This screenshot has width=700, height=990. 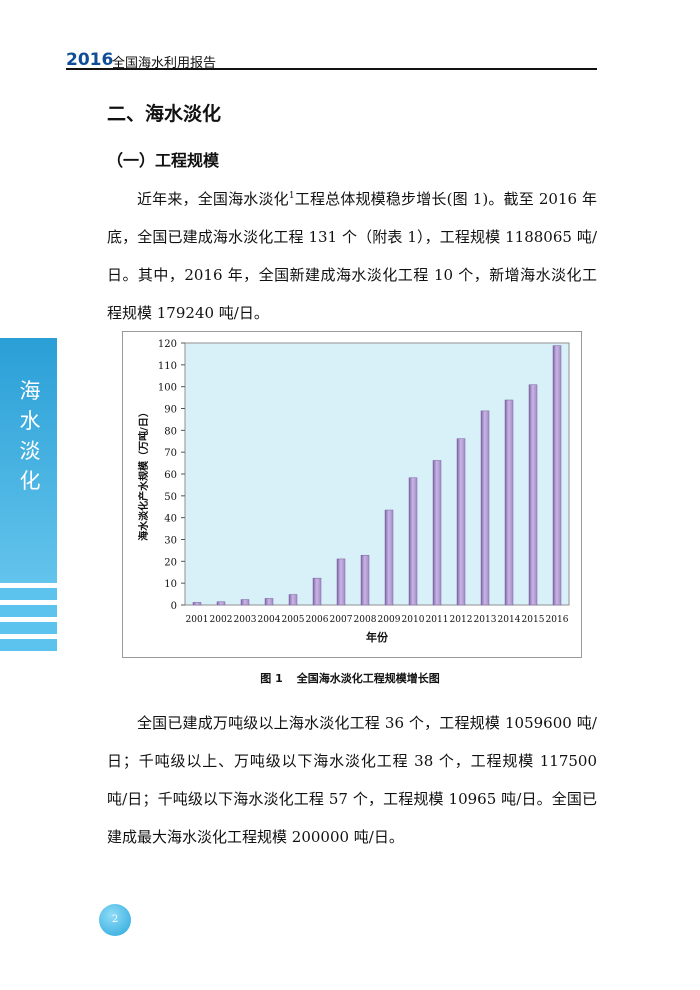 I want to click on y-tick-label: 10, so click(x=170, y=584).